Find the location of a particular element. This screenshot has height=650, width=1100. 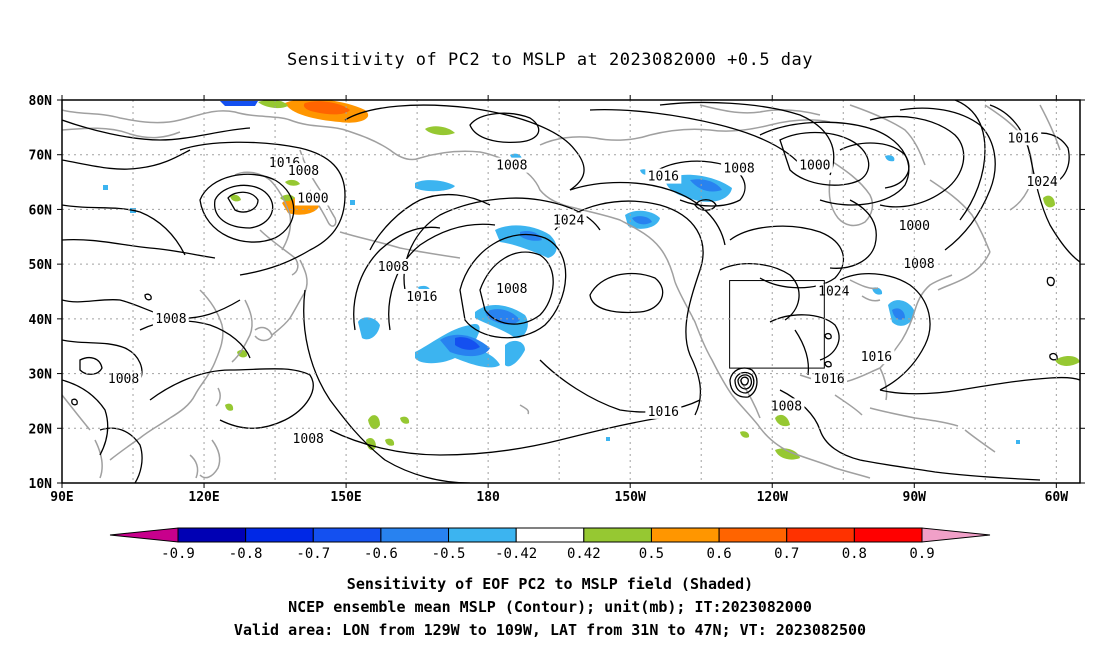

contour-label: 1024 is located at coordinates (833, 292).